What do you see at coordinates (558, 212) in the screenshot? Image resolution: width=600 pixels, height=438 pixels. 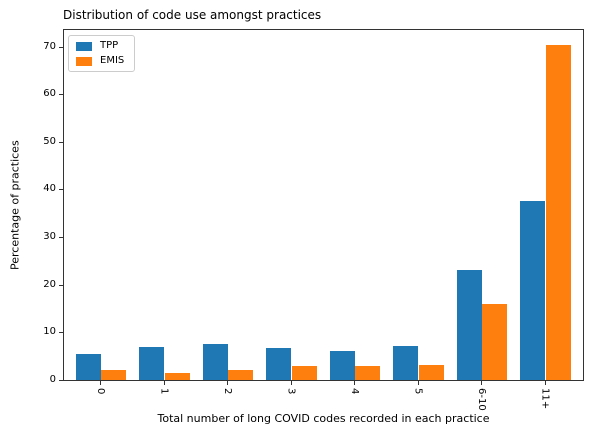 I see `bar-emis-11+` at bounding box center [558, 212].